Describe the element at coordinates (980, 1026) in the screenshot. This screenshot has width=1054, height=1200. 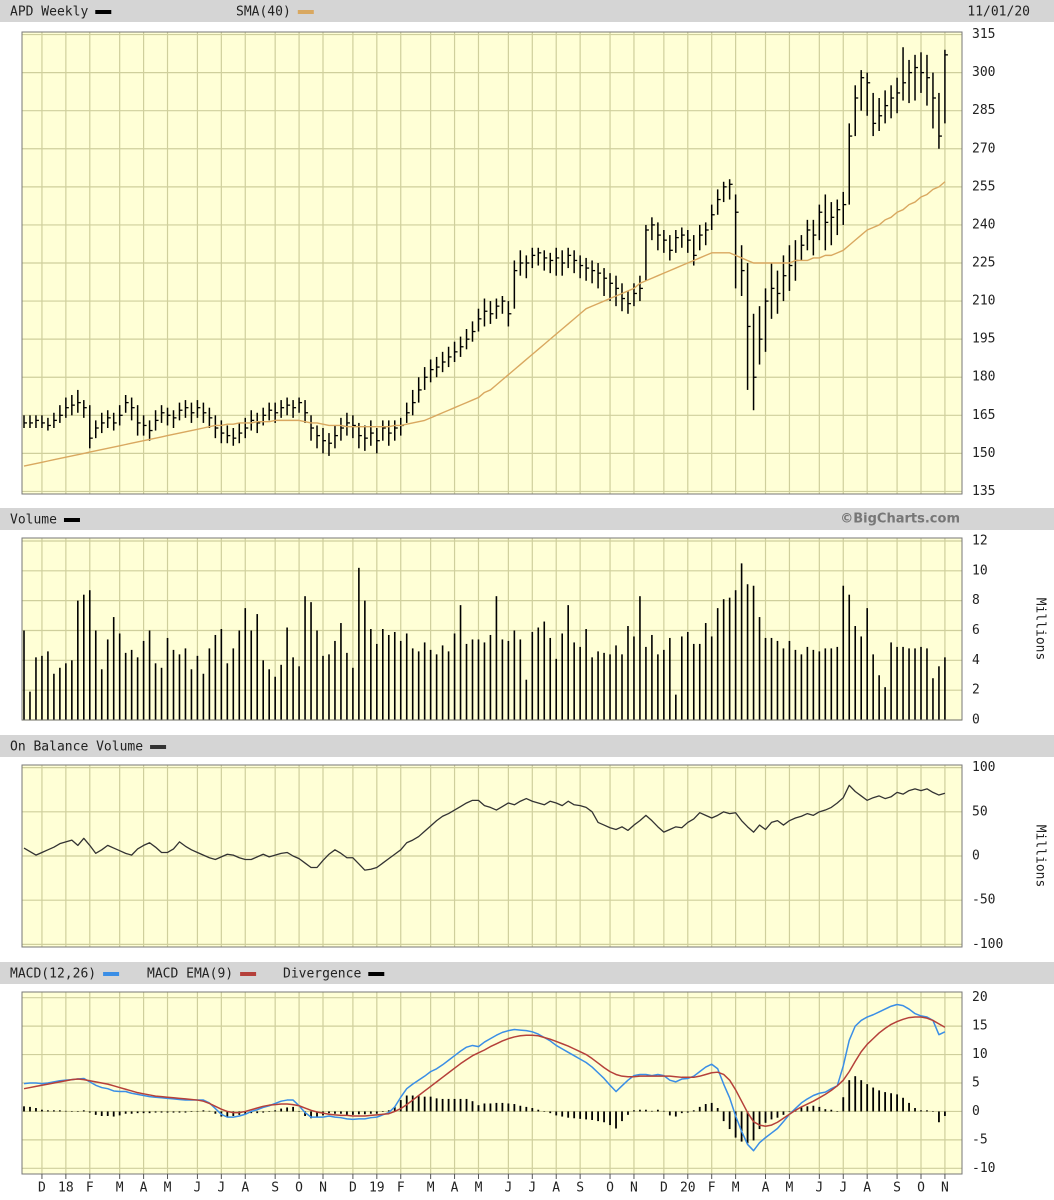
I see `y-tick-label: 15` at that location.